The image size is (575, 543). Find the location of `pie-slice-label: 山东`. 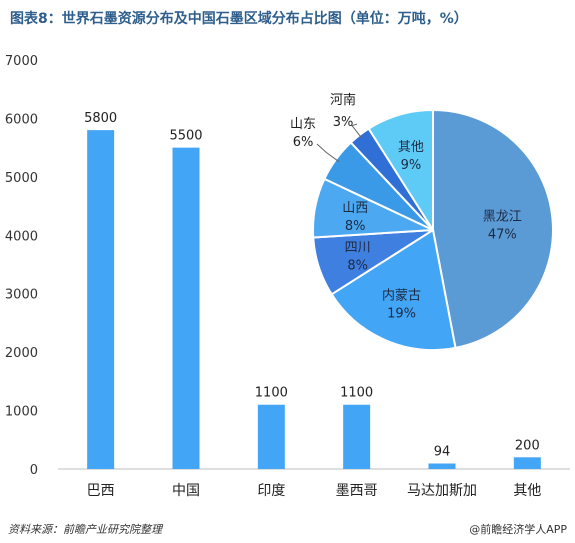

pie-slice-label: 山东 is located at coordinates (303, 124).